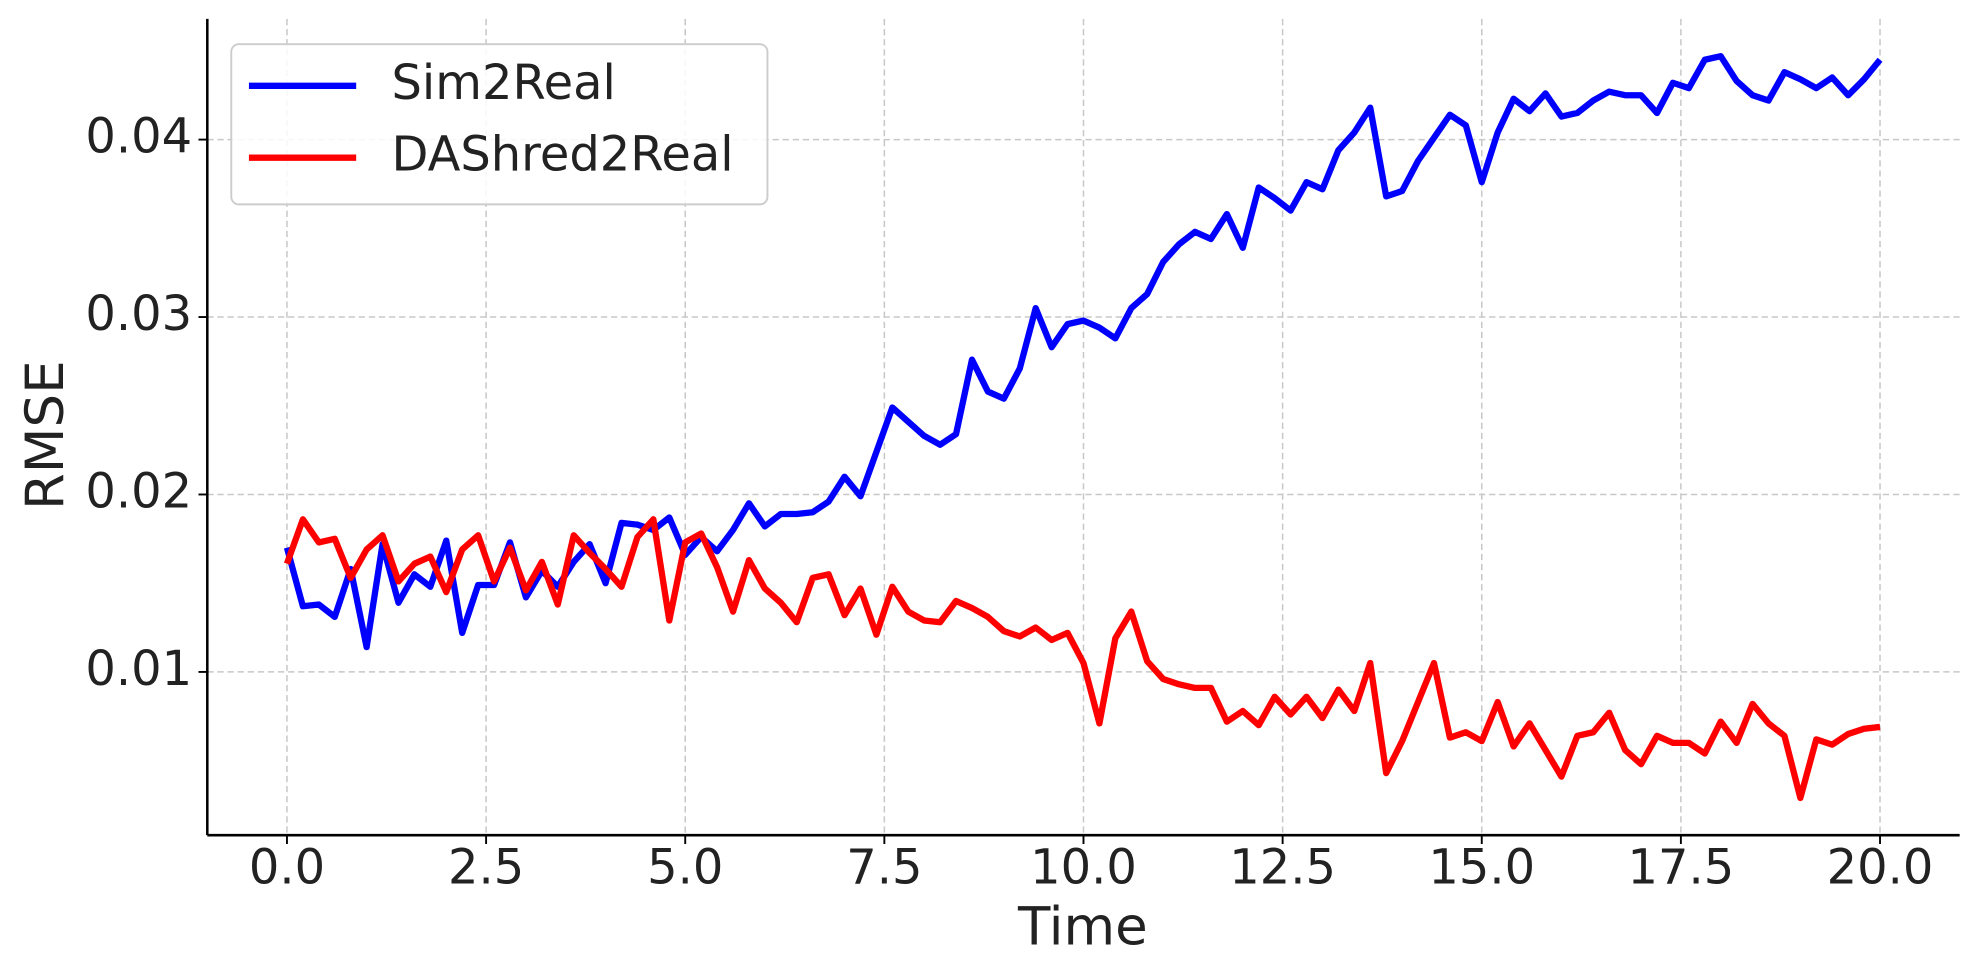 Image resolution: width=1979 pixels, height=979 pixels. I want to click on x-tick-label: 17.5, so click(1681, 868).